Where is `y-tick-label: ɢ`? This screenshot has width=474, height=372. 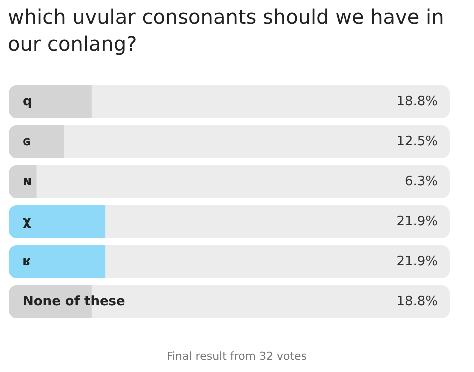 y-tick-label: ɢ is located at coordinates (27, 142).